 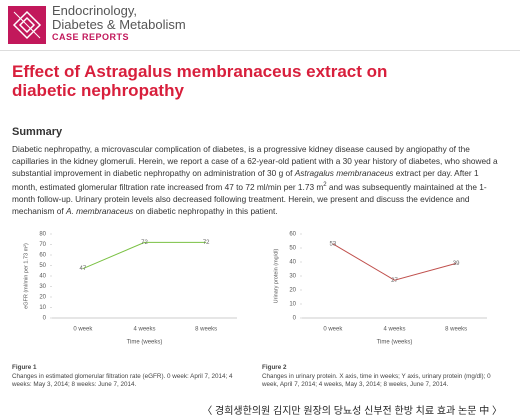 What do you see at coordinates (27, 25) in the screenshot?
I see `journal-logo` at bounding box center [27, 25].